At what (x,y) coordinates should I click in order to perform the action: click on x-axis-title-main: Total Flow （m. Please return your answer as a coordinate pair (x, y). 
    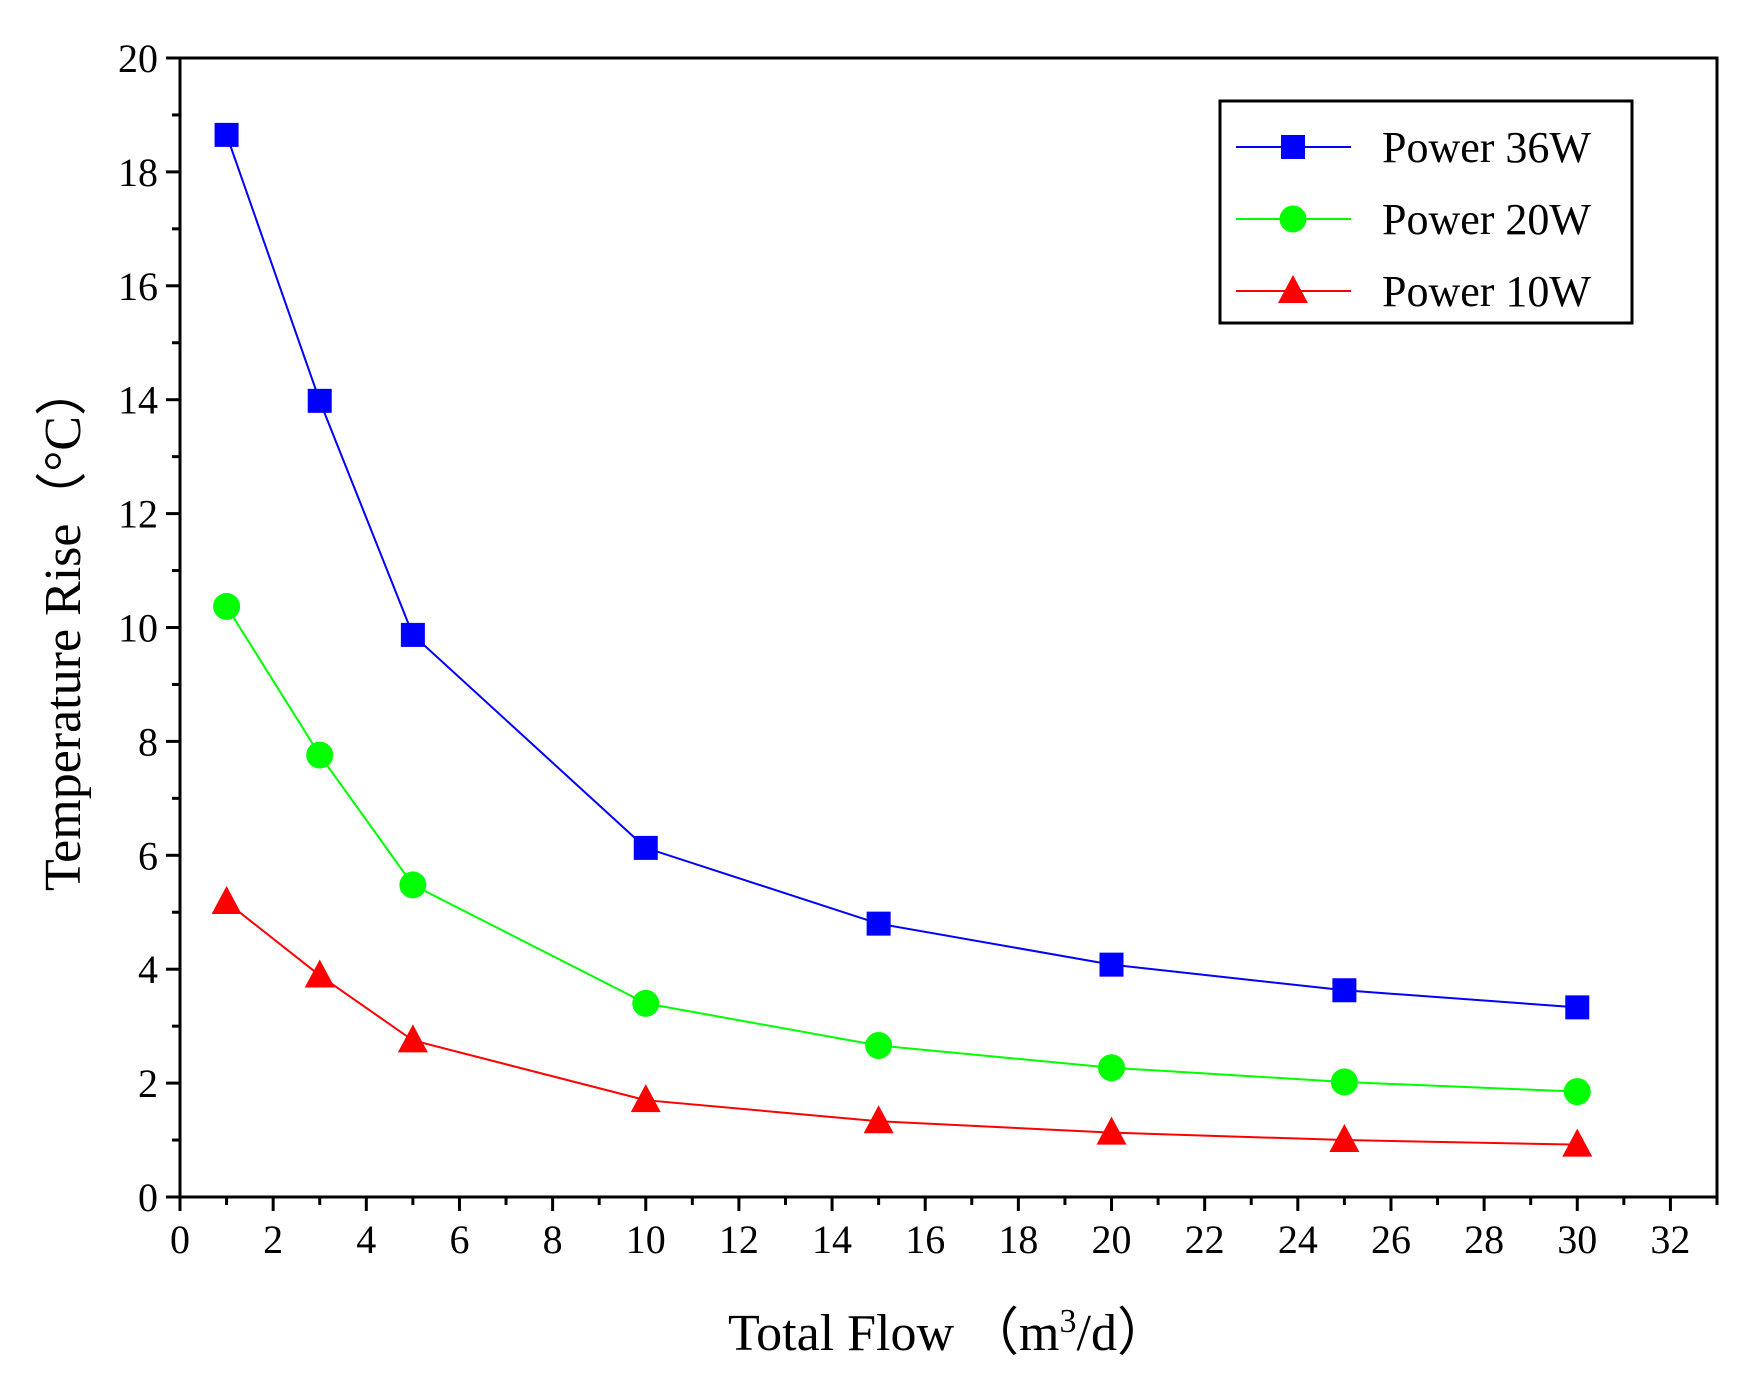
    Looking at the image, I should click on (893, 1333).